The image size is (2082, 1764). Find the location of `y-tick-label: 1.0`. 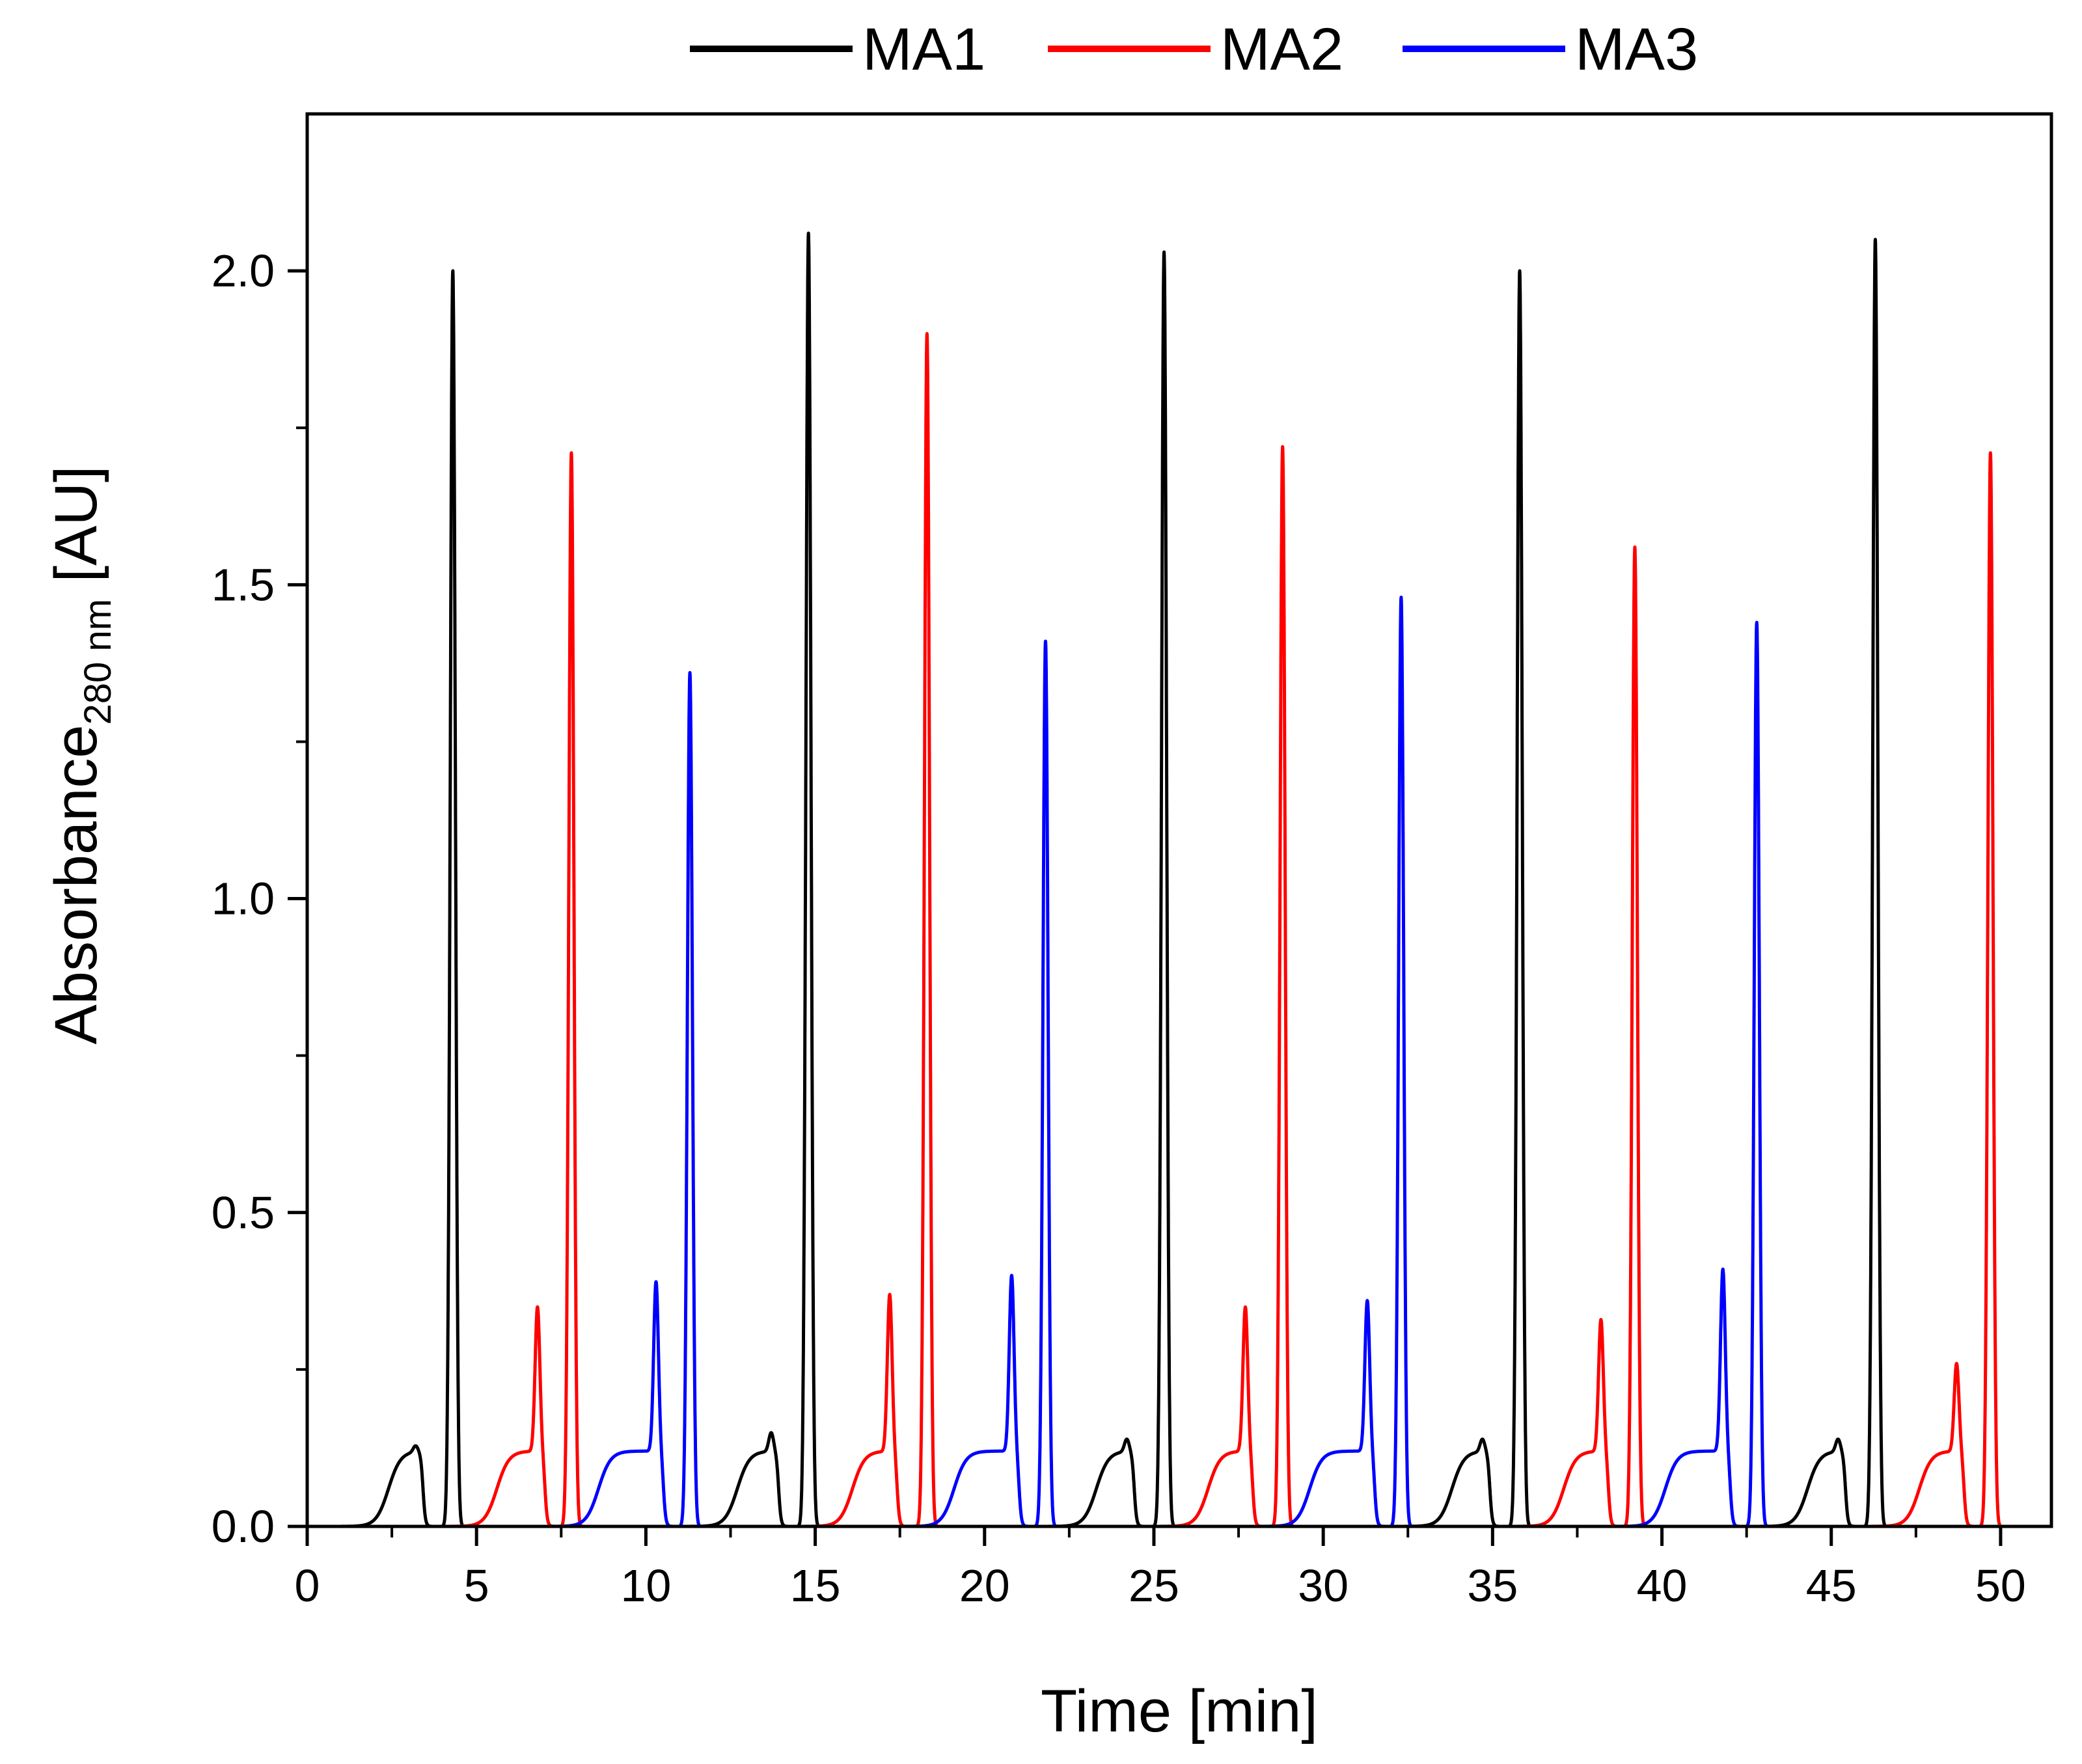

y-tick-label: 1.0 is located at coordinates (244, 899).